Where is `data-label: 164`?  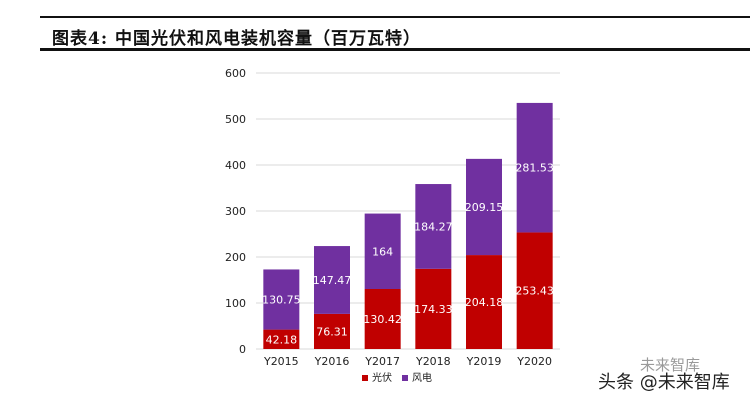 data-label: 164 is located at coordinates (382, 251).